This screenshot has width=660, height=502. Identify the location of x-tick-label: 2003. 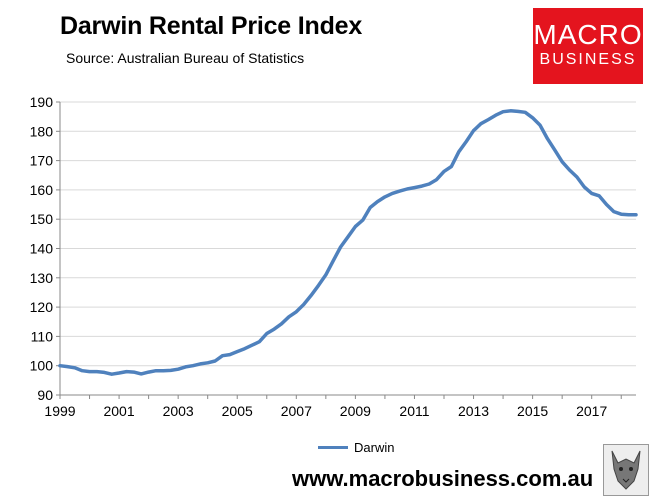
(178, 411).